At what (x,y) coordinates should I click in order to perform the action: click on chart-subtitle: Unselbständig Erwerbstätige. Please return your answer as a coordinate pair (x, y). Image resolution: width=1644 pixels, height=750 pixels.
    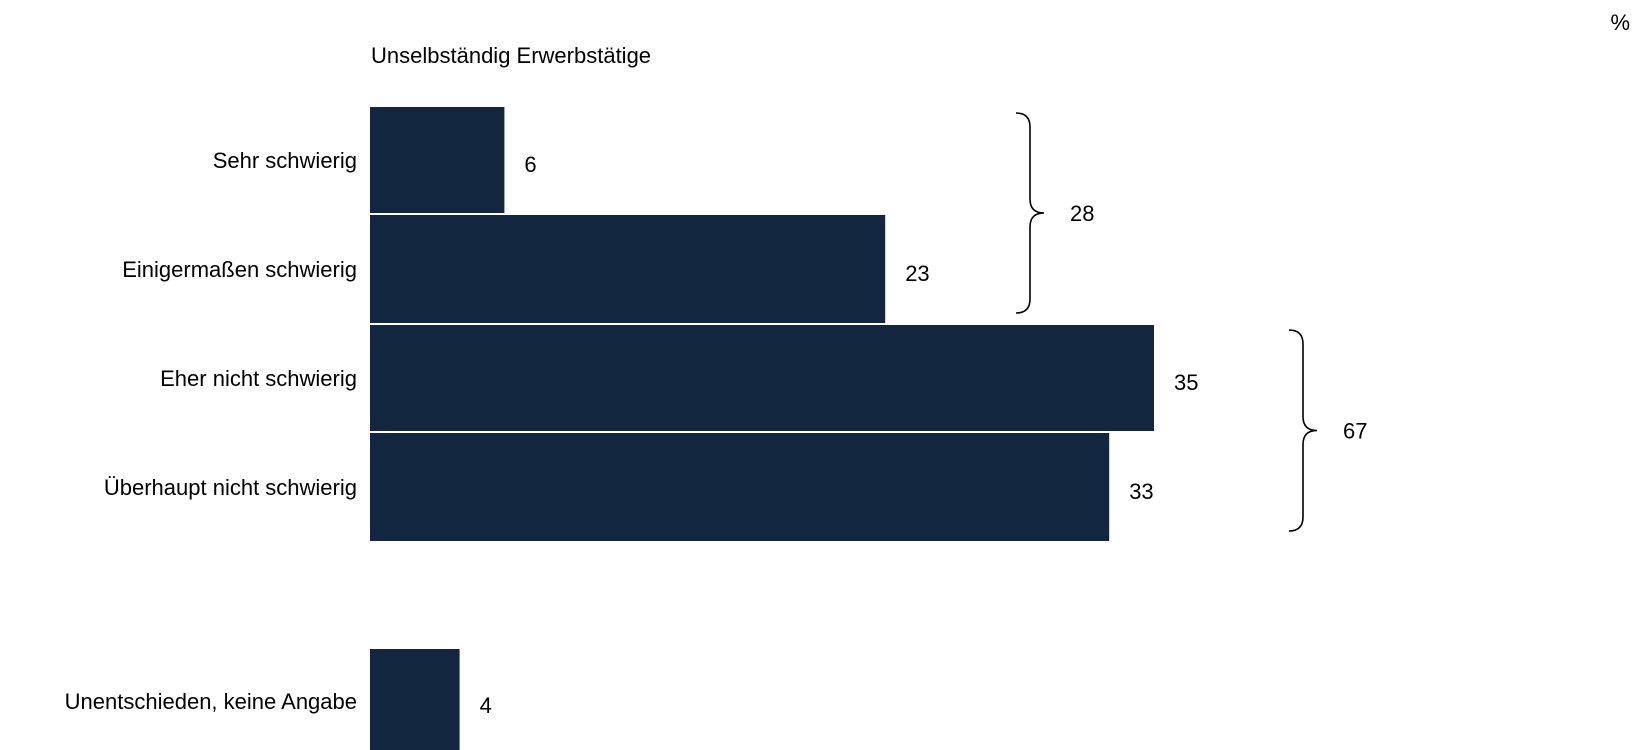
    Looking at the image, I should click on (511, 55).